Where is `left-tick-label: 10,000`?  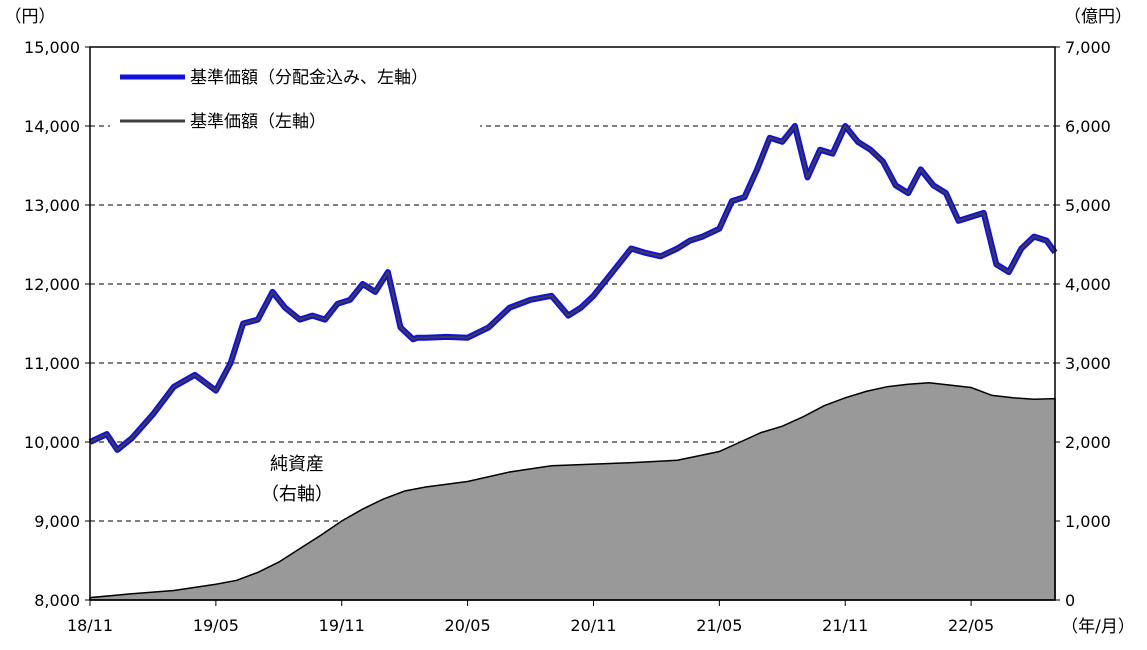
left-tick-label: 10,000 is located at coordinates (52, 442).